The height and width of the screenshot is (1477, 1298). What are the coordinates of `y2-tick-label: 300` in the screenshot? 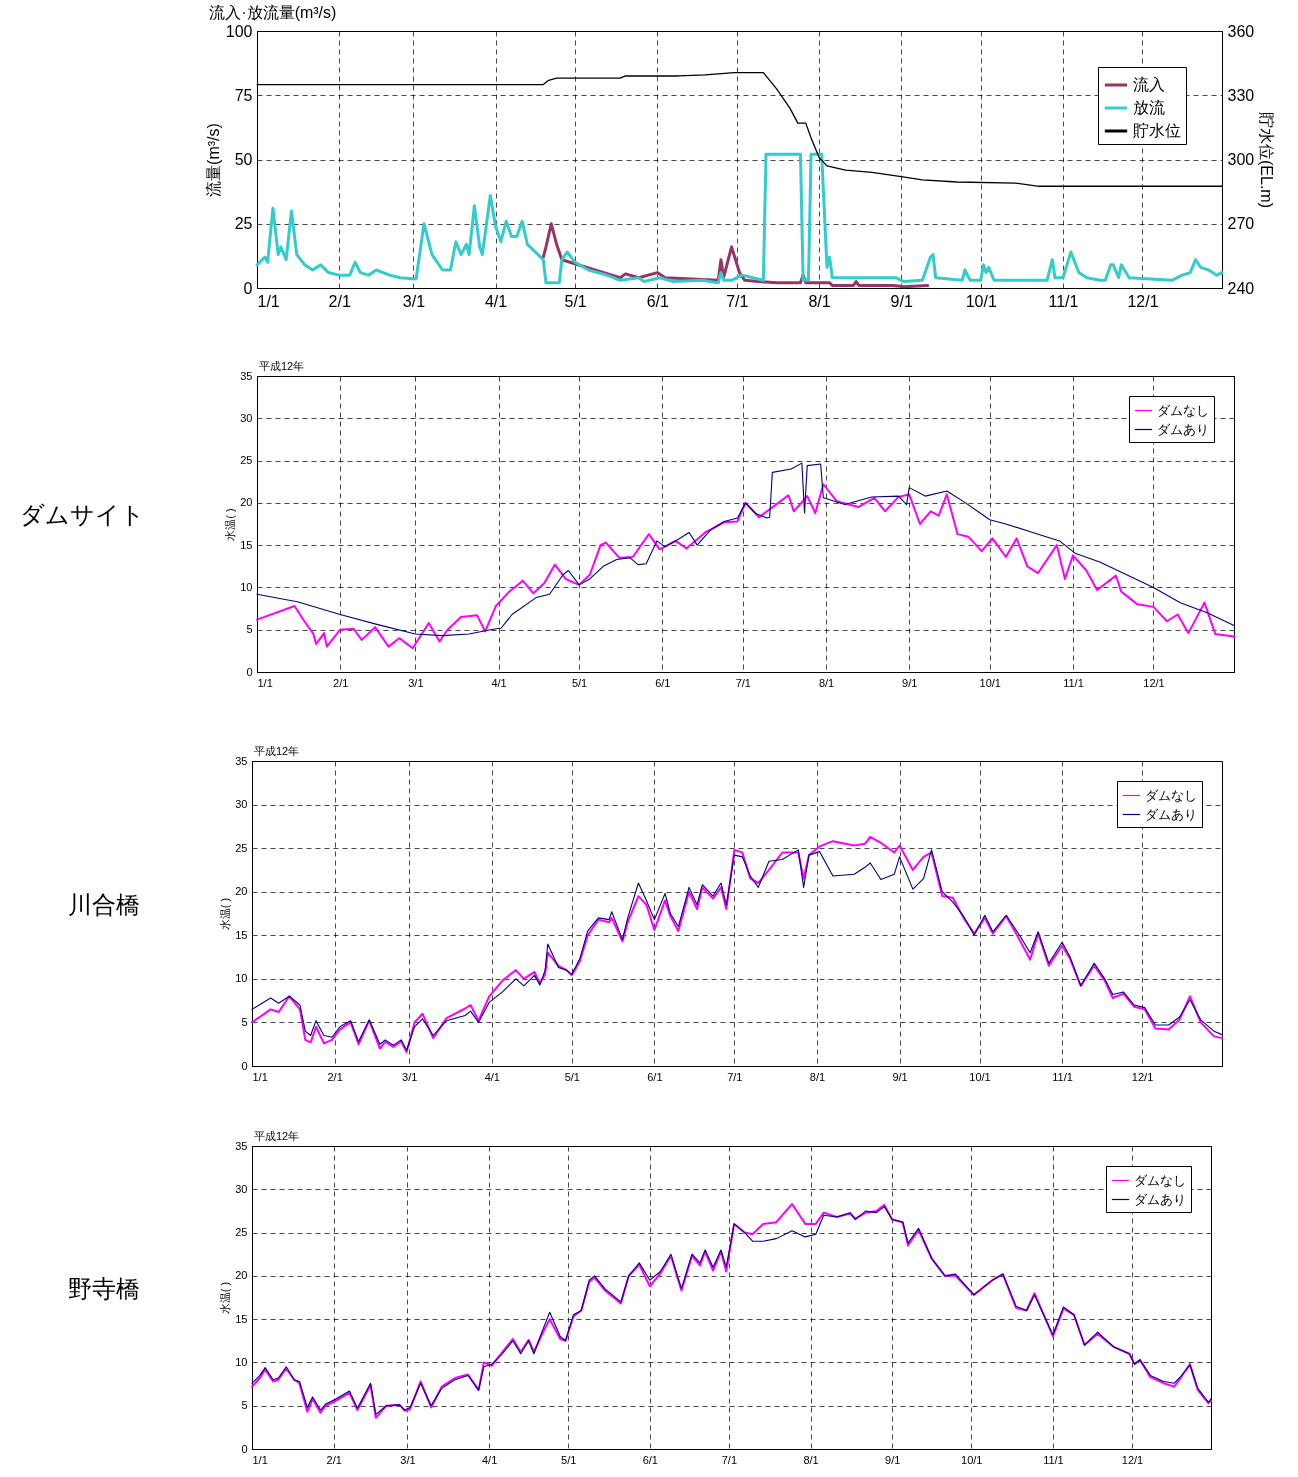 It's located at (1241, 159).